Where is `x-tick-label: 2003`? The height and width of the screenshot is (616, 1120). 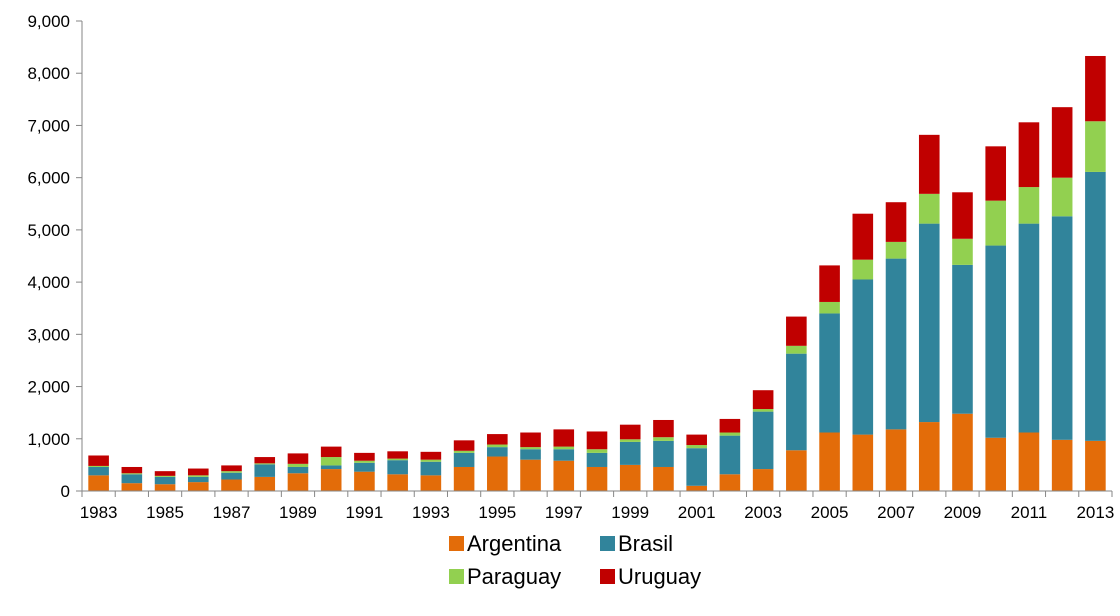 x-tick-label: 2003 is located at coordinates (763, 512).